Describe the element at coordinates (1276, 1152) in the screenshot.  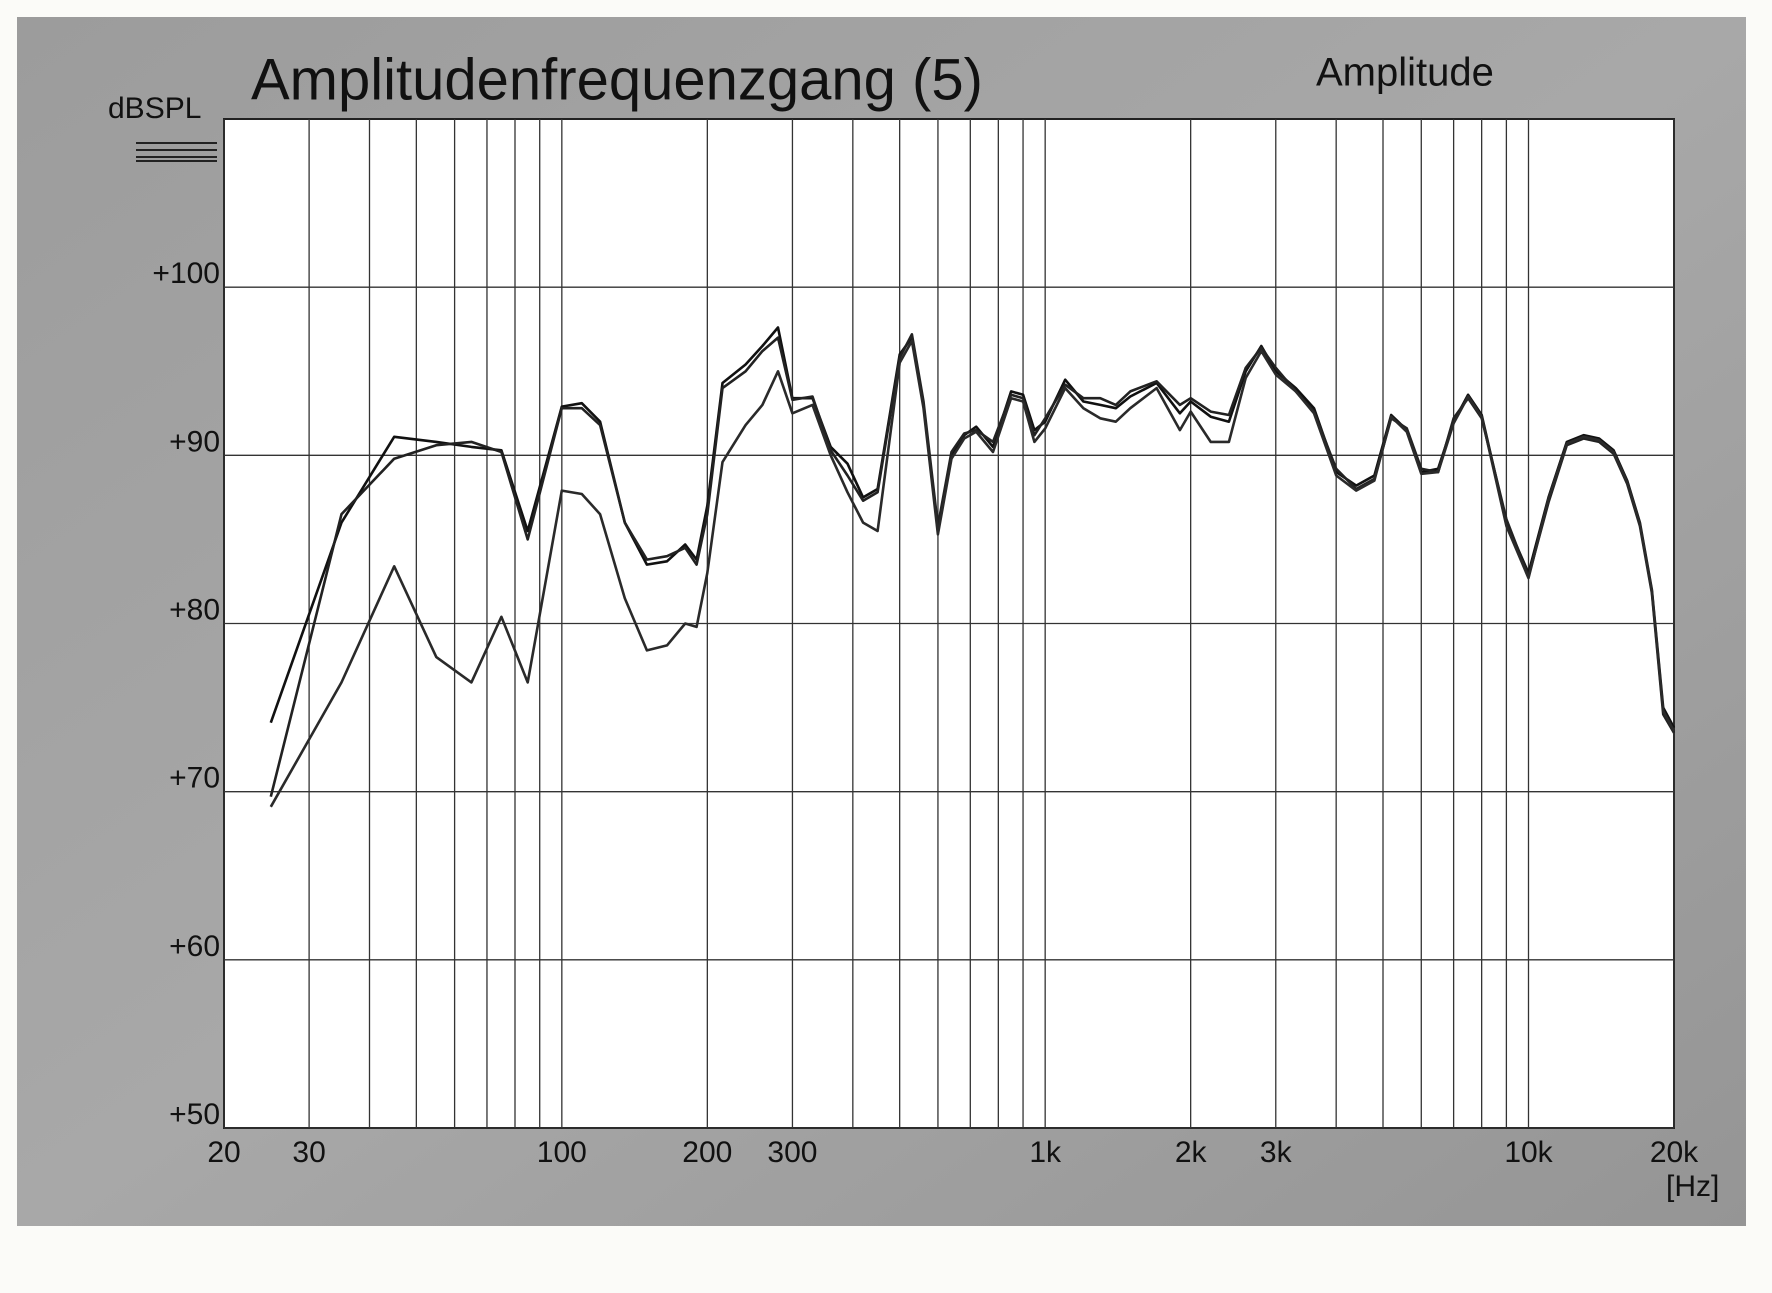
I see `x-tick-label: 3k` at that location.